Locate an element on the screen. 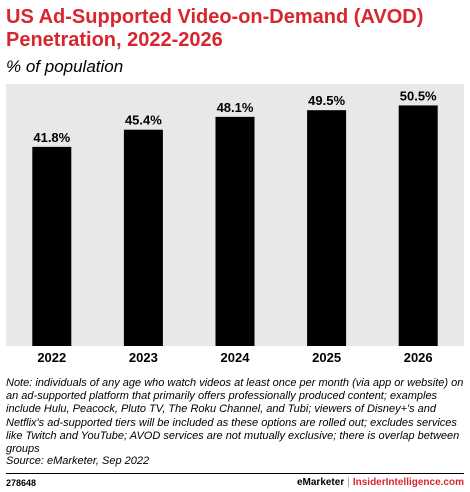 Image resolution: width=470 pixels, height=492 pixels. data-label-2025: 49.5% is located at coordinates (326, 100).